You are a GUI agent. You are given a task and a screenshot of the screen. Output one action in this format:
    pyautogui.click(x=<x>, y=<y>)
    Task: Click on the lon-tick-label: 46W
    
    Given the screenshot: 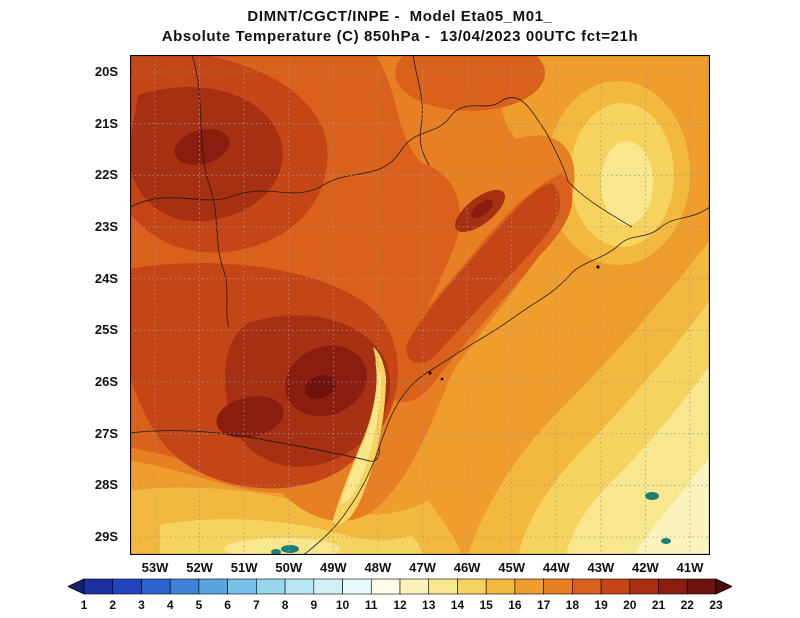 What is the action you would take?
    pyautogui.click(x=467, y=567)
    